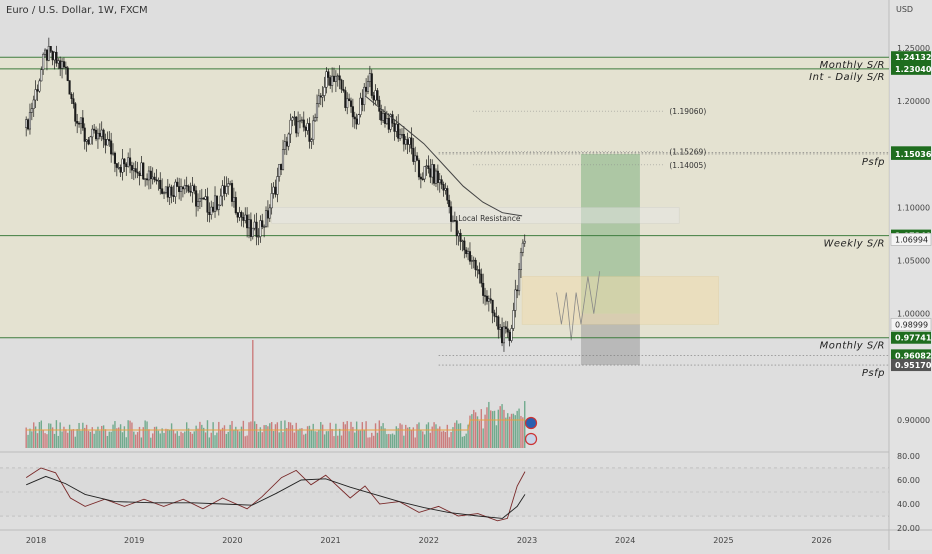 Image resolution: width=932 pixels, height=554 pixels. Describe the element at coordinates (475, 215) in the screenshot. I see `local-resistance-box` at that location.